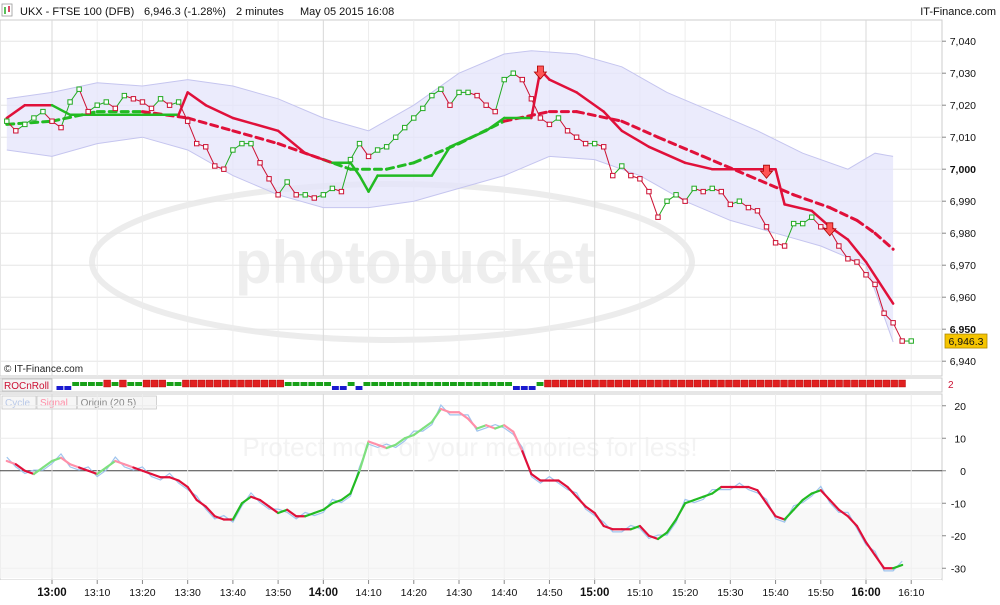 This screenshot has height=605, width=1000. What do you see at coordinates (963, 472) in the screenshot?
I see `osc-tick-label: 0` at bounding box center [963, 472].